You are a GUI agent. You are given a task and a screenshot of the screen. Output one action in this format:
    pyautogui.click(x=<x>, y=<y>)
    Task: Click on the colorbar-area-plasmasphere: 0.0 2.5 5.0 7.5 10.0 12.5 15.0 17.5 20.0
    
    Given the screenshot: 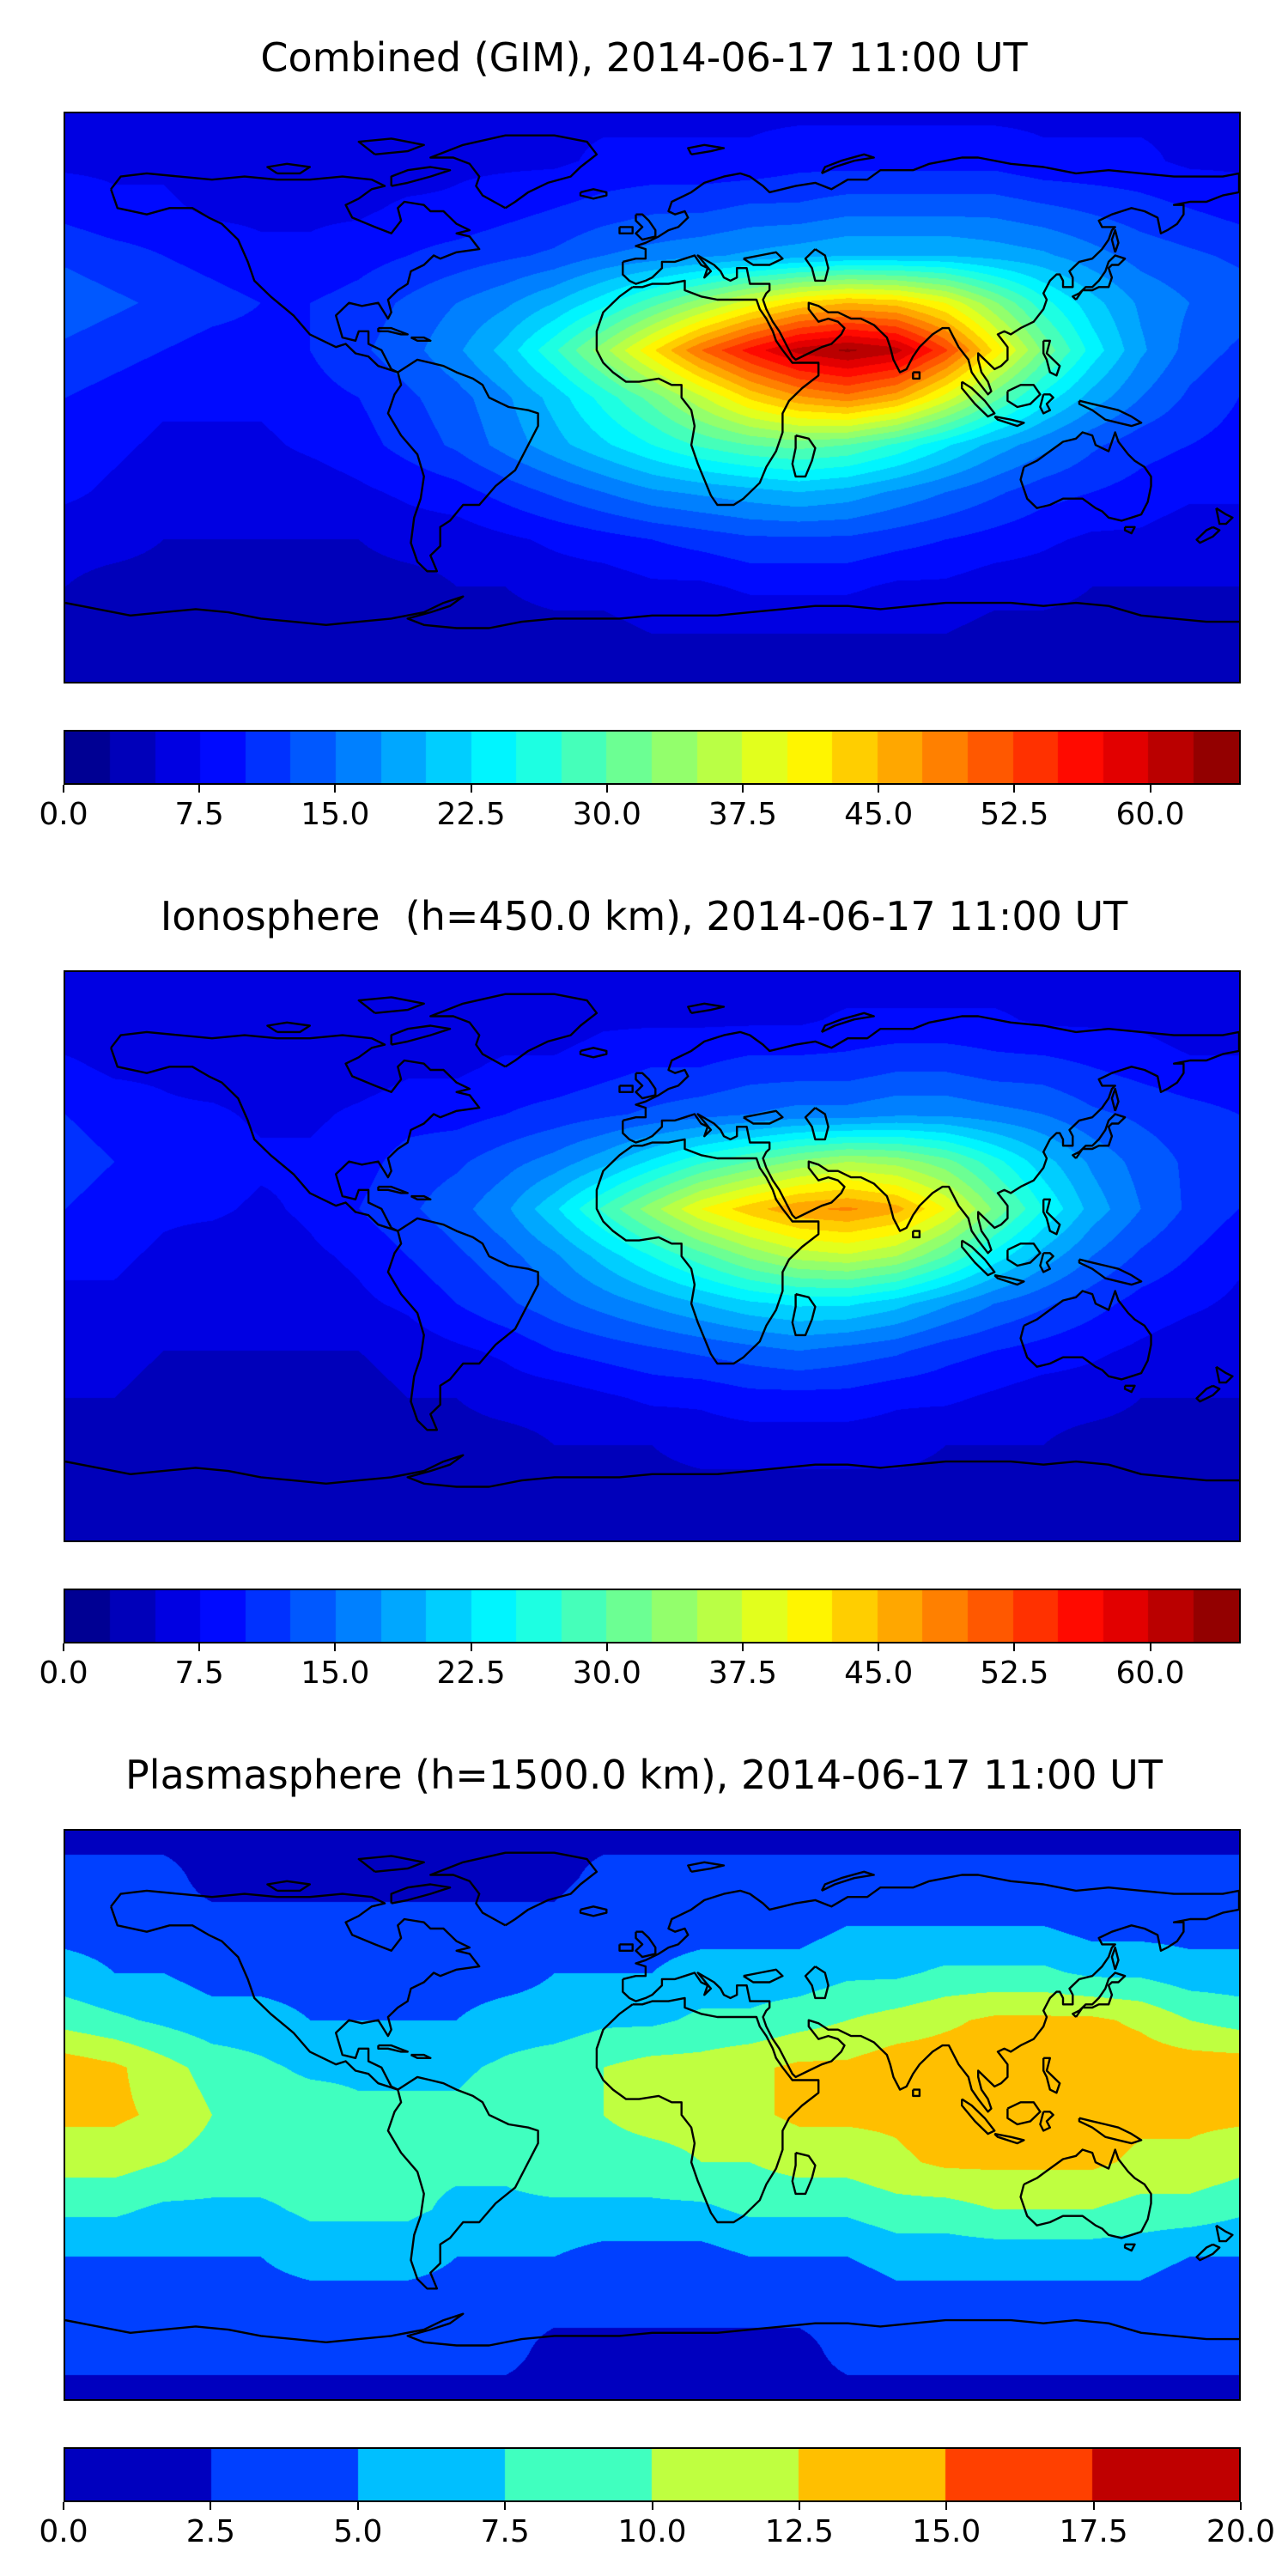 What is the action you would take?
    pyautogui.click(x=657, y=2509)
    